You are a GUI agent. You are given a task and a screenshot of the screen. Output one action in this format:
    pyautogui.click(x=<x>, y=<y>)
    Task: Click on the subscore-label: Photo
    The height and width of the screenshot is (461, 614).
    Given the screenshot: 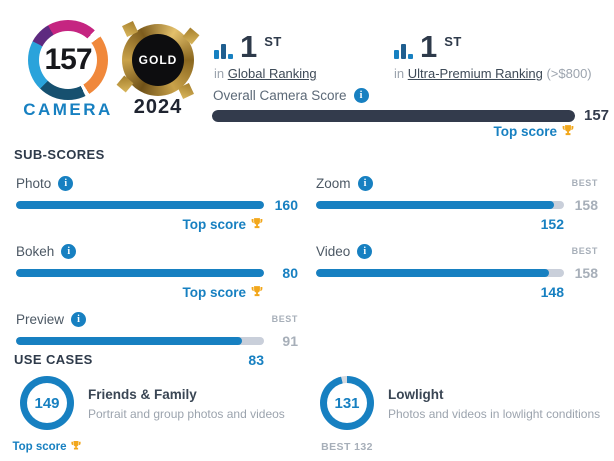 What is the action you would take?
    pyautogui.click(x=34, y=183)
    